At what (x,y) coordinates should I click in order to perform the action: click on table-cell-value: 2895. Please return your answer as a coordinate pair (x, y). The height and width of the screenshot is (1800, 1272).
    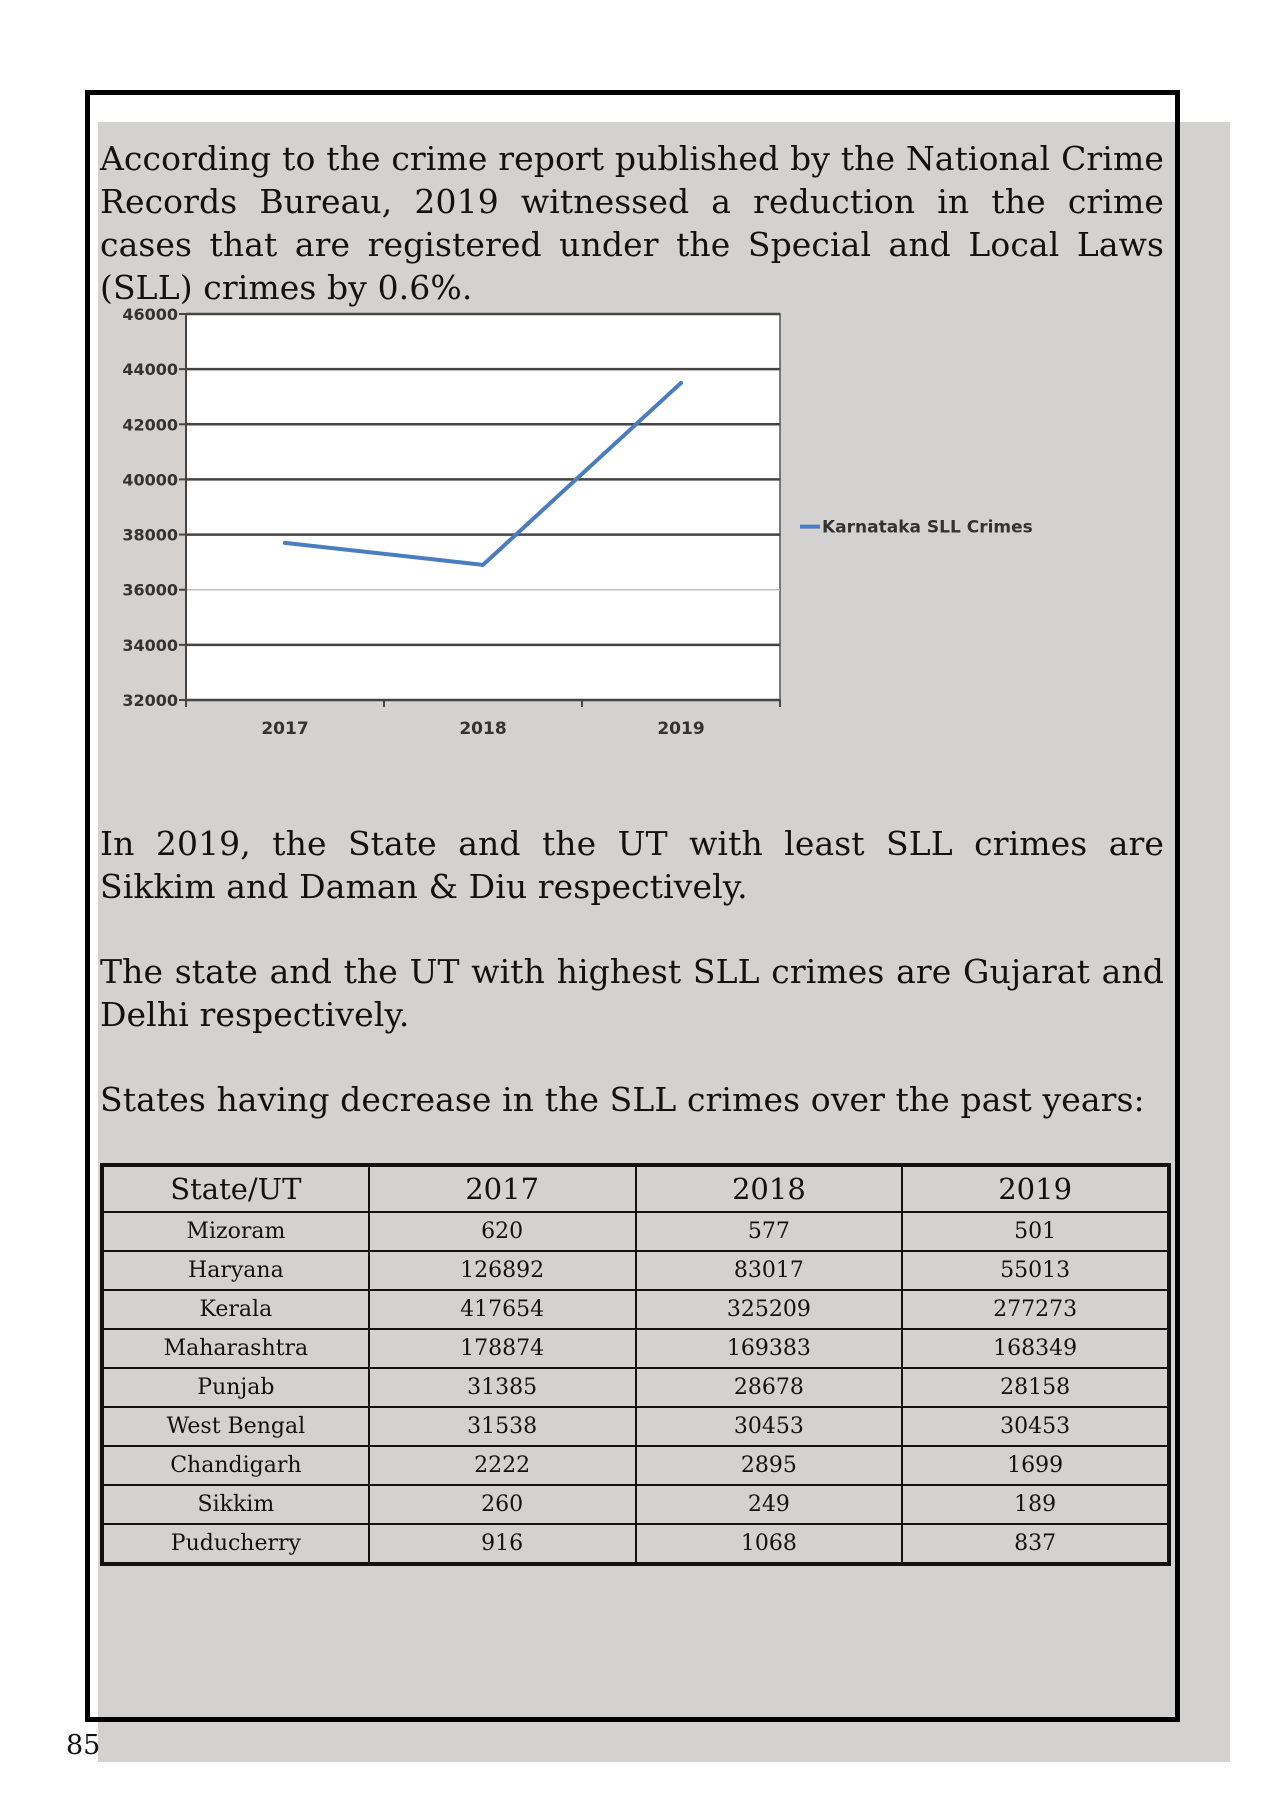
    Looking at the image, I should click on (769, 1465).